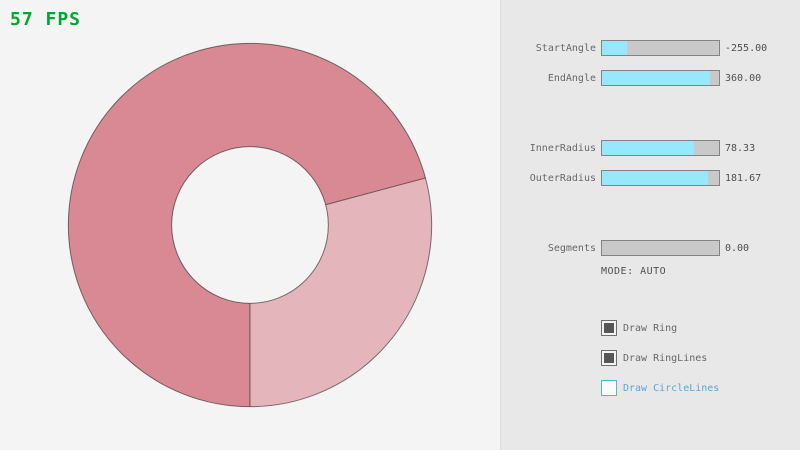 The image size is (800, 450). Describe the element at coordinates (746, 48) in the screenshot. I see `start-angle-value: -255.00` at that location.